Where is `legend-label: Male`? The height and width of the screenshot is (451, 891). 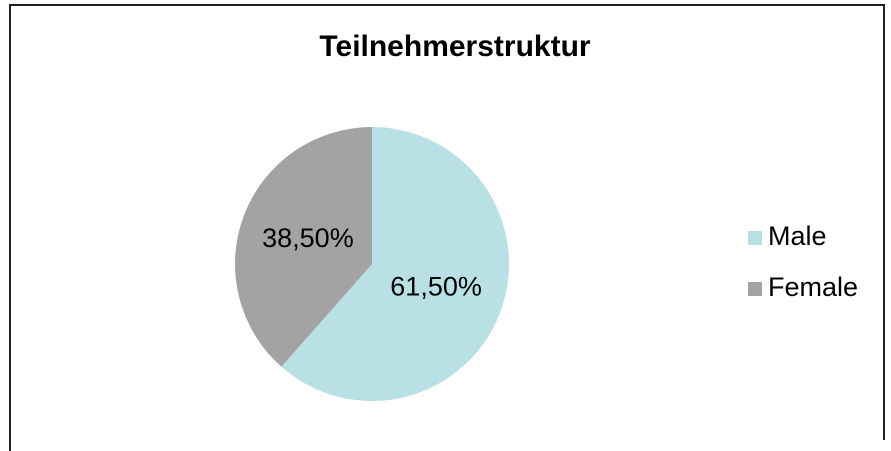
legend-label: Male is located at coordinates (797, 236).